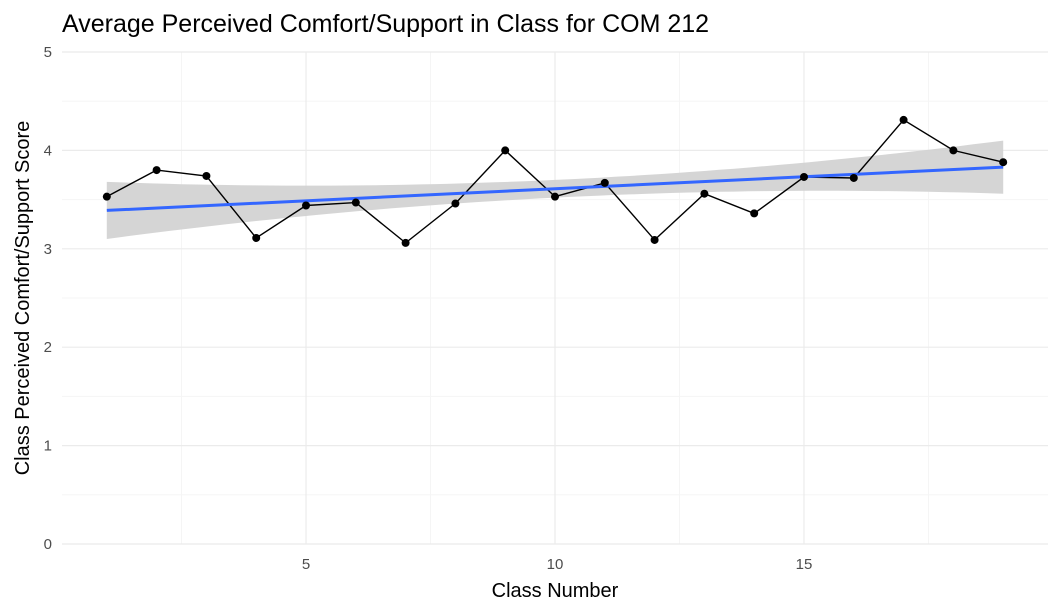  Describe the element at coordinates (48, 446) in the screenshot. I see `y-tick-label: 1` at that location.